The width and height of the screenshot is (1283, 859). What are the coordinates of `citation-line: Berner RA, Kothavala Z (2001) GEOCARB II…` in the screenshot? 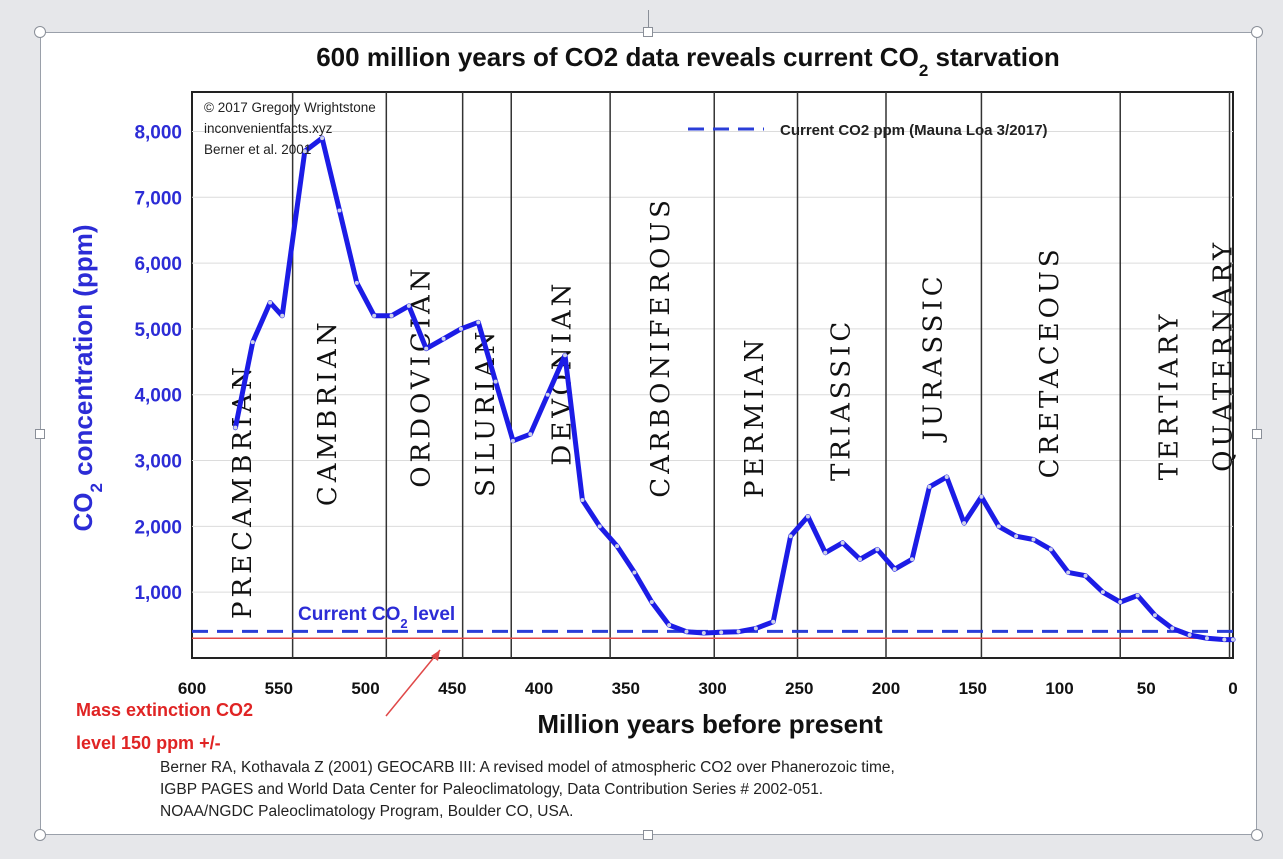 It's located at (527, 767).